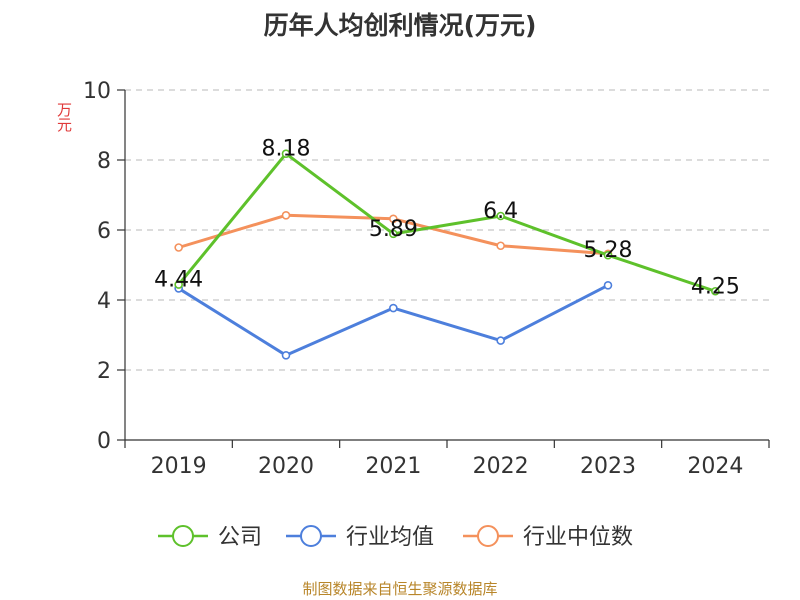  What do you see at coordinates (104, 161) in the screenshot?
I see `y-tick-label: 8` at bounding box center [104, 161].